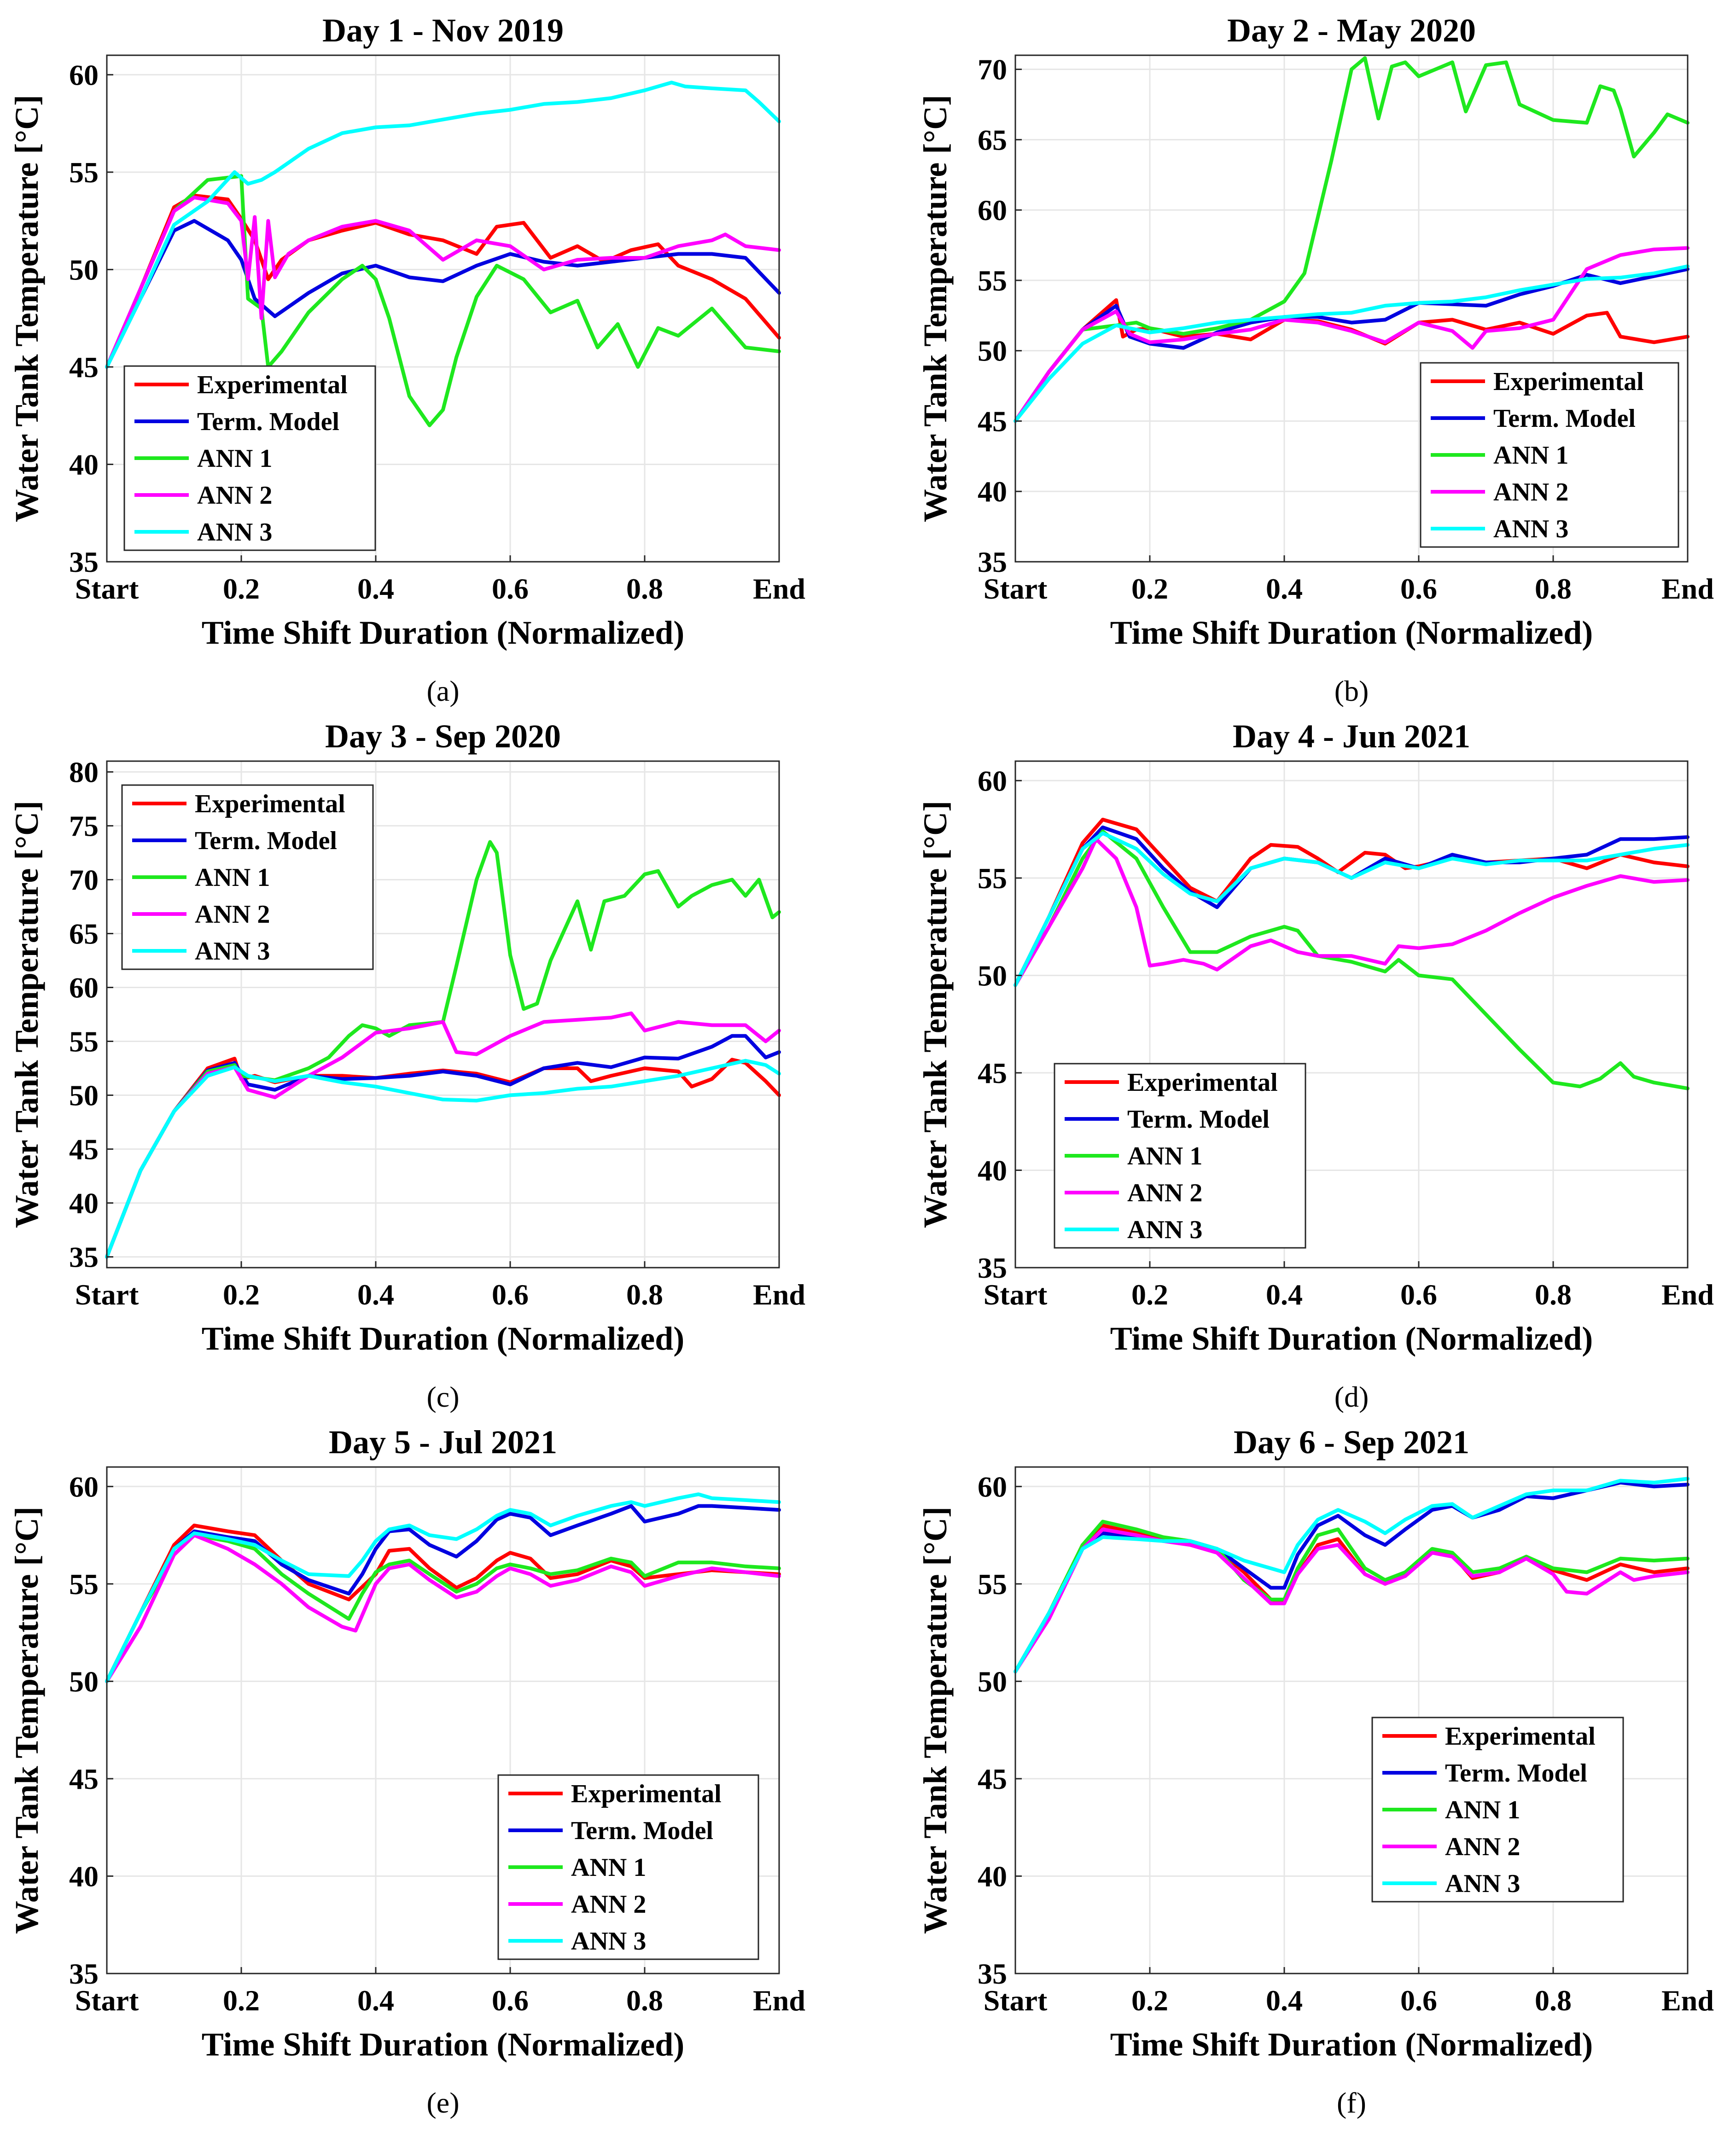 This screenshot has width=1736, height=2131. Describe the element at coordinates (84, 825) in the screenshot. I see `y-tick-label: 75` at that location.